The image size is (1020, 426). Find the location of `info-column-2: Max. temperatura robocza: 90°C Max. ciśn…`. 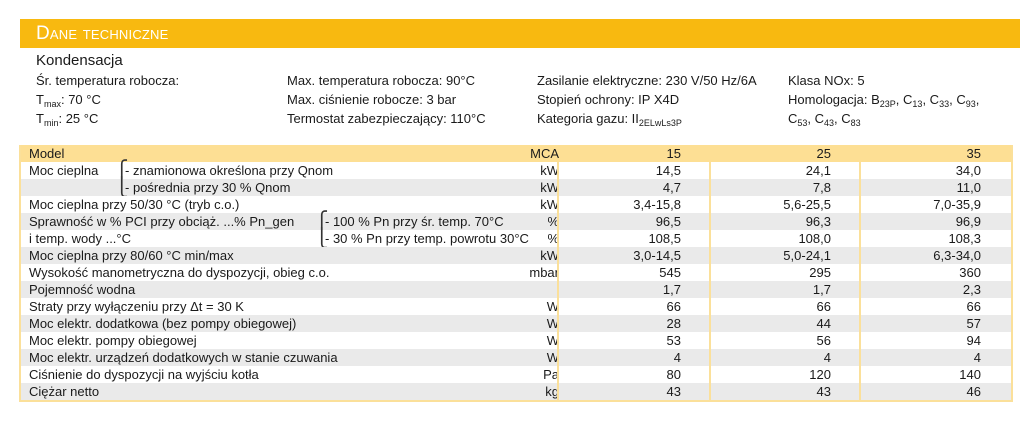

info-column-2: Max. temperatura robocza: 90°C Max. ciśn… is located at coordinates (386, 99).